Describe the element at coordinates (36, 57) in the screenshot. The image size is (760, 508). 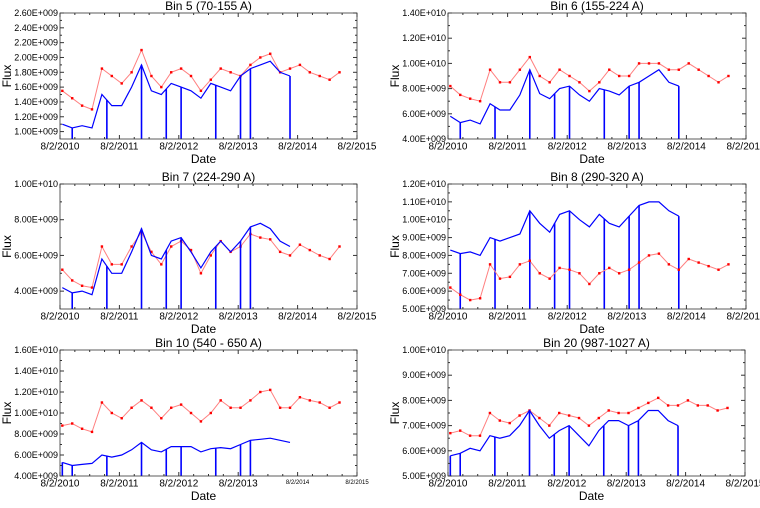
I see `y-tick-label: 2.00E+009` at that location.